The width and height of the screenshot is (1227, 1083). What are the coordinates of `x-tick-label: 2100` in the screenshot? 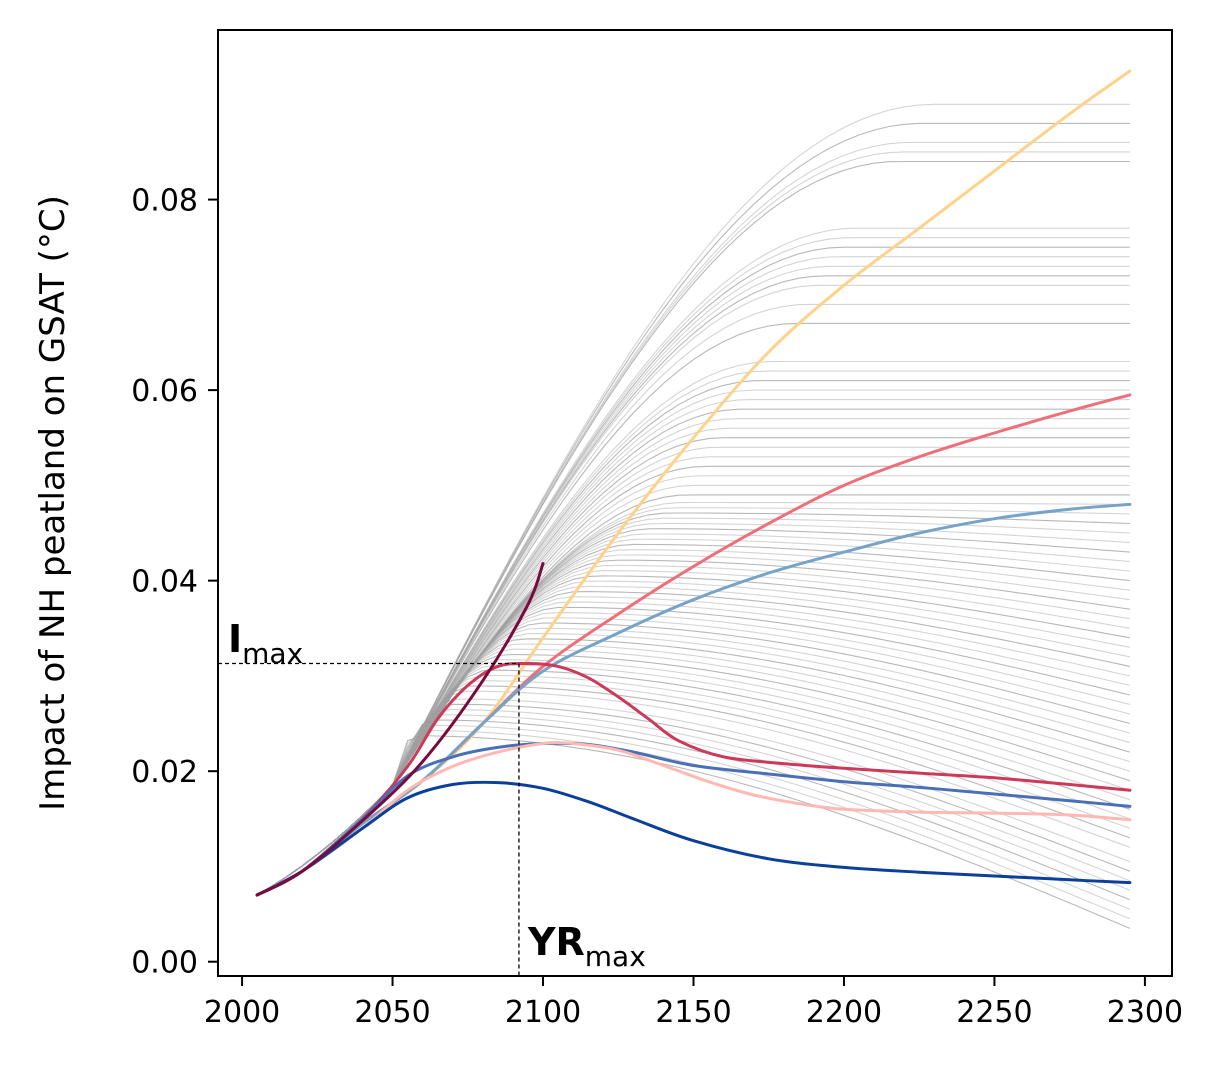 It's located at (543, 1012).